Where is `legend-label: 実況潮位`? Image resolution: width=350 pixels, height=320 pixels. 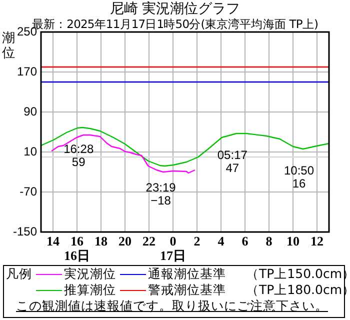
legend-label: 実況潮位 is located at coordinates (90, 274).